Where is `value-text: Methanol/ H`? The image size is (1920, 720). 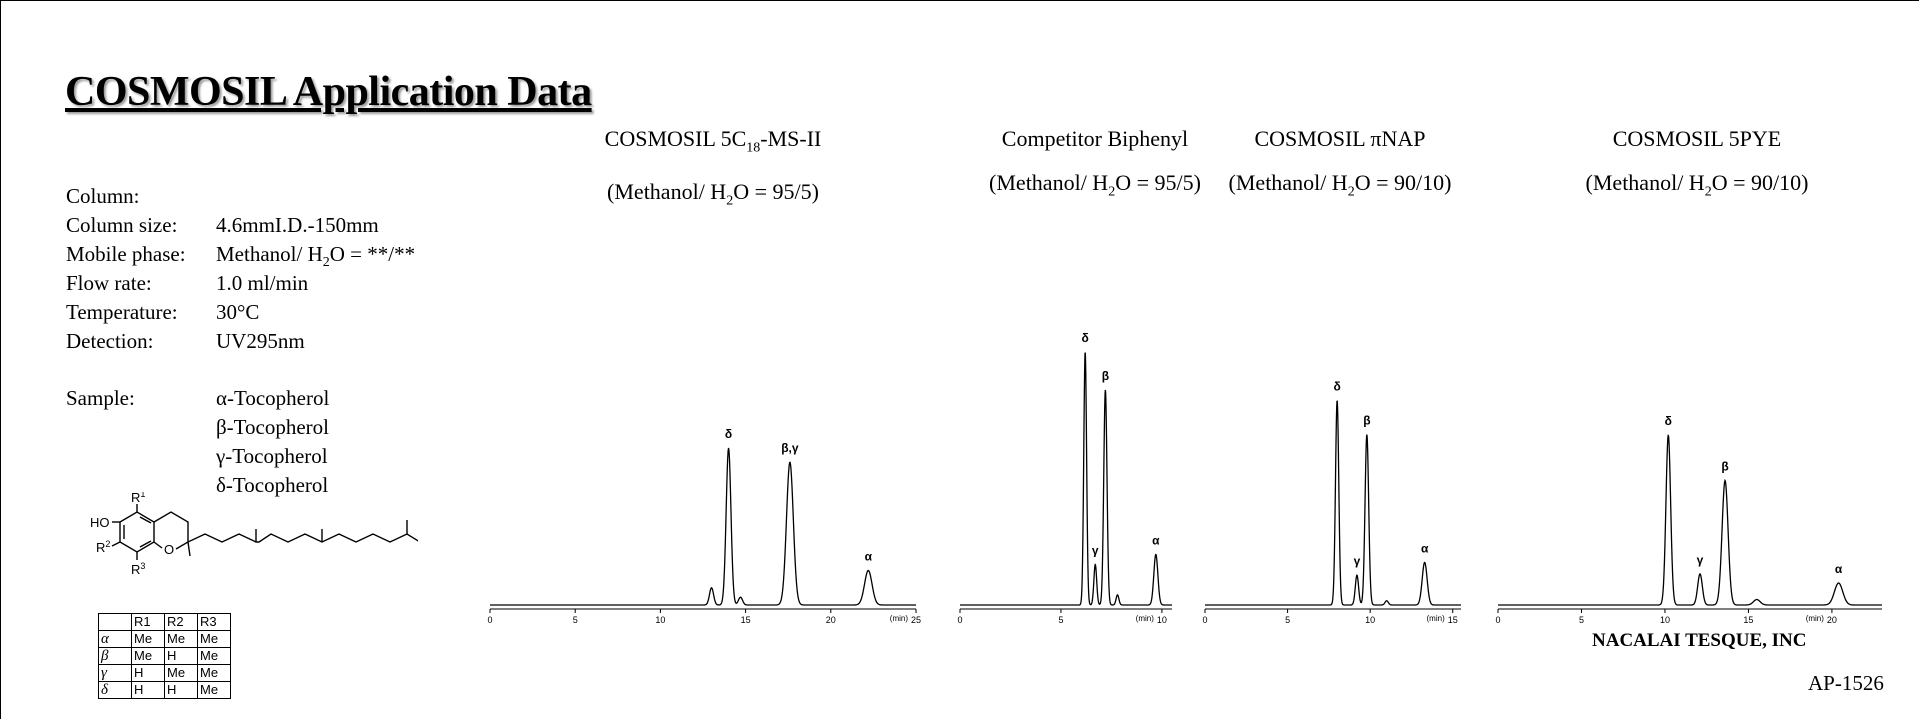
value-text: Methanol/ H is located at coordinates (269, 254).